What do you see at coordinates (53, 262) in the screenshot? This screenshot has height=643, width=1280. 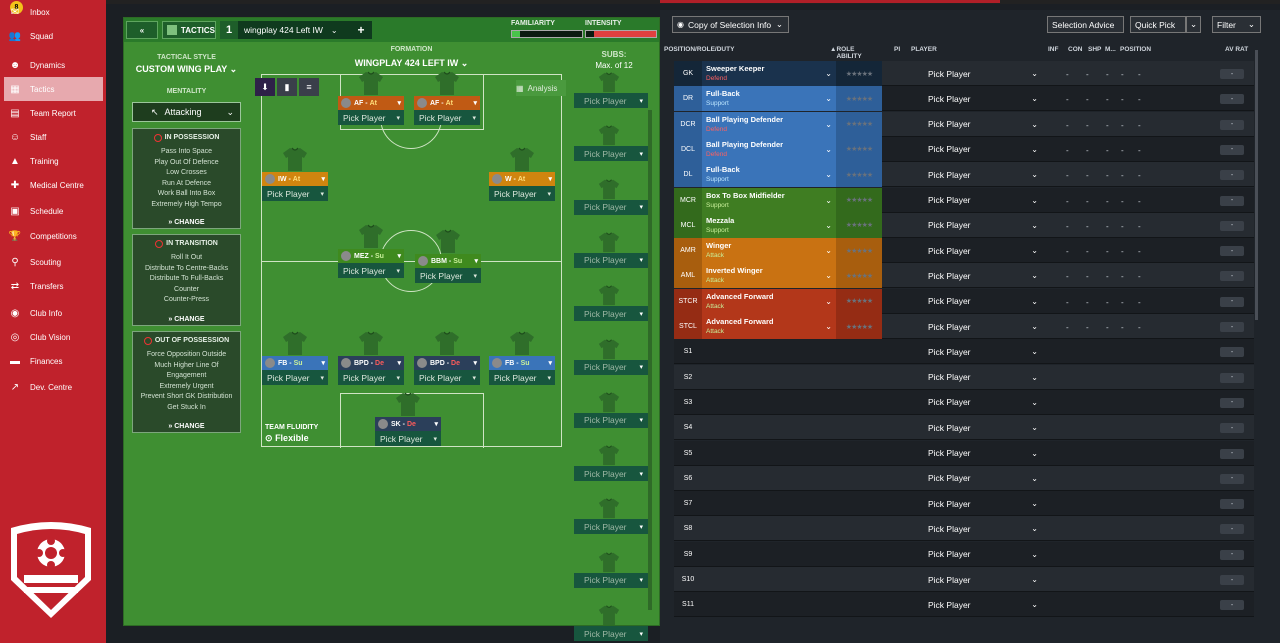 I see `sidebar-item-scouting: ⚲ Scouting` at bounding box center [53, 262].